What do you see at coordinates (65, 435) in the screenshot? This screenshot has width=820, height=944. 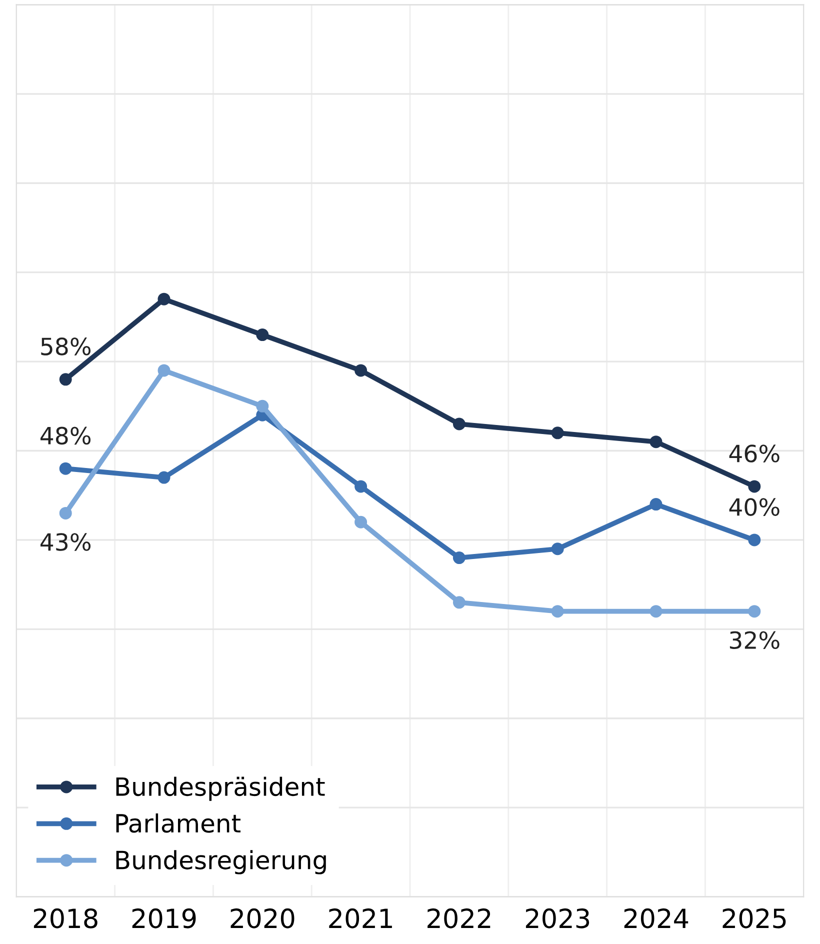 I see `data-label: 48%` at bounding box center [65, 435].